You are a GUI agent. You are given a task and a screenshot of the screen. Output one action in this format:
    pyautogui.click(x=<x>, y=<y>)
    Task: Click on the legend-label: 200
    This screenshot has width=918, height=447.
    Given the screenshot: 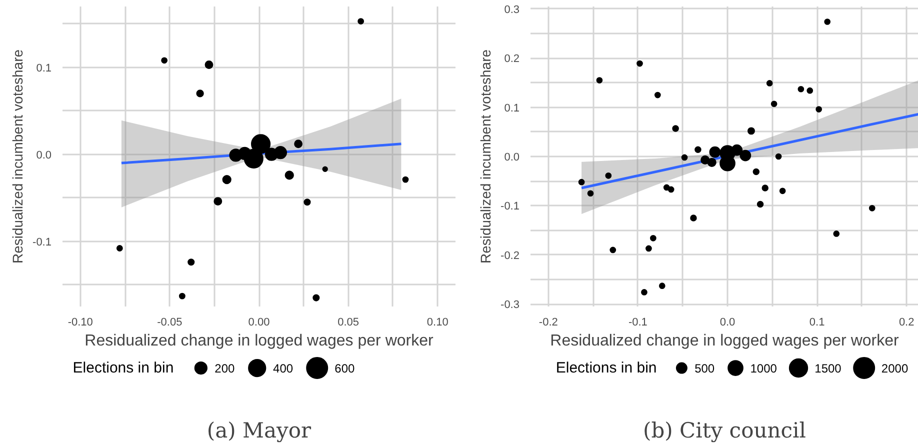 What is the action you would take?
    pyautogui.click(x=225, y=369)
    